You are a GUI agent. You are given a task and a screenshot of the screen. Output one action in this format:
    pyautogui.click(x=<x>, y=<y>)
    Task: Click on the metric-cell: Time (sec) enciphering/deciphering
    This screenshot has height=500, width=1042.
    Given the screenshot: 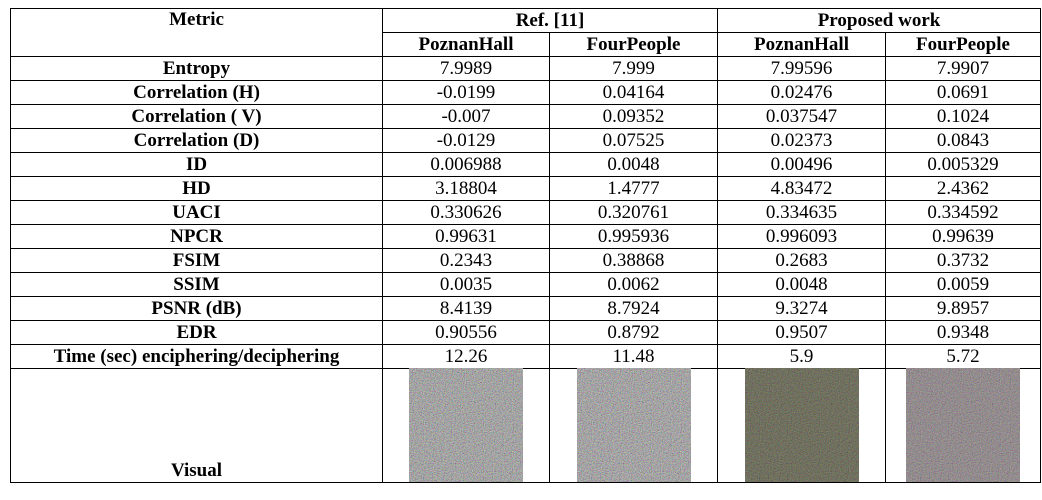 What is the action you would take?
    pyautogui.click(x=196, y=356)
    